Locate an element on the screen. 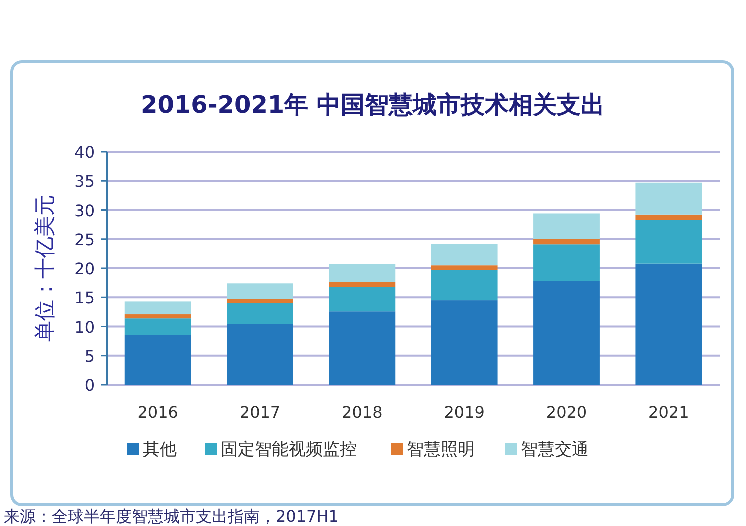 The height and width of the screenshot is (526, 746). y-tick-label: 15 is located at coordinates (84, 298).